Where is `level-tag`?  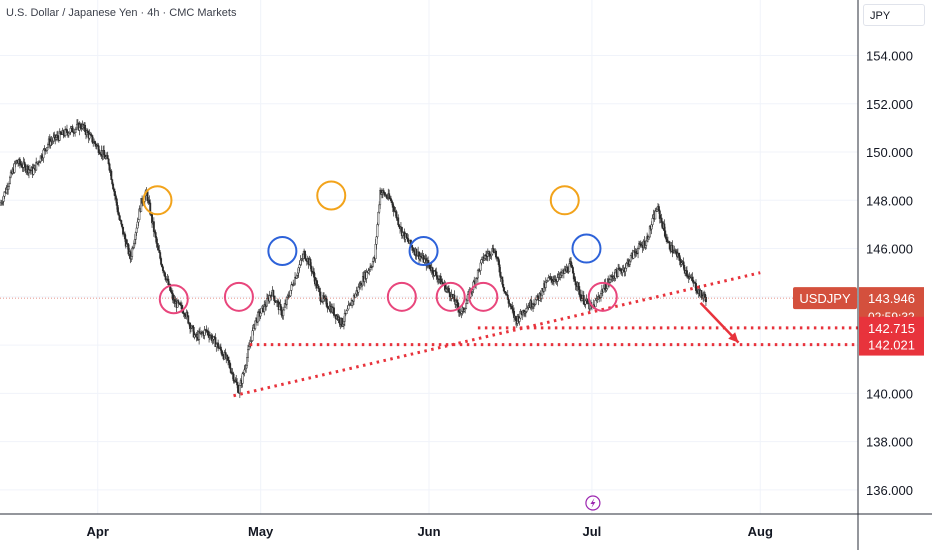 level-tag is located at coordinates (891, 344).